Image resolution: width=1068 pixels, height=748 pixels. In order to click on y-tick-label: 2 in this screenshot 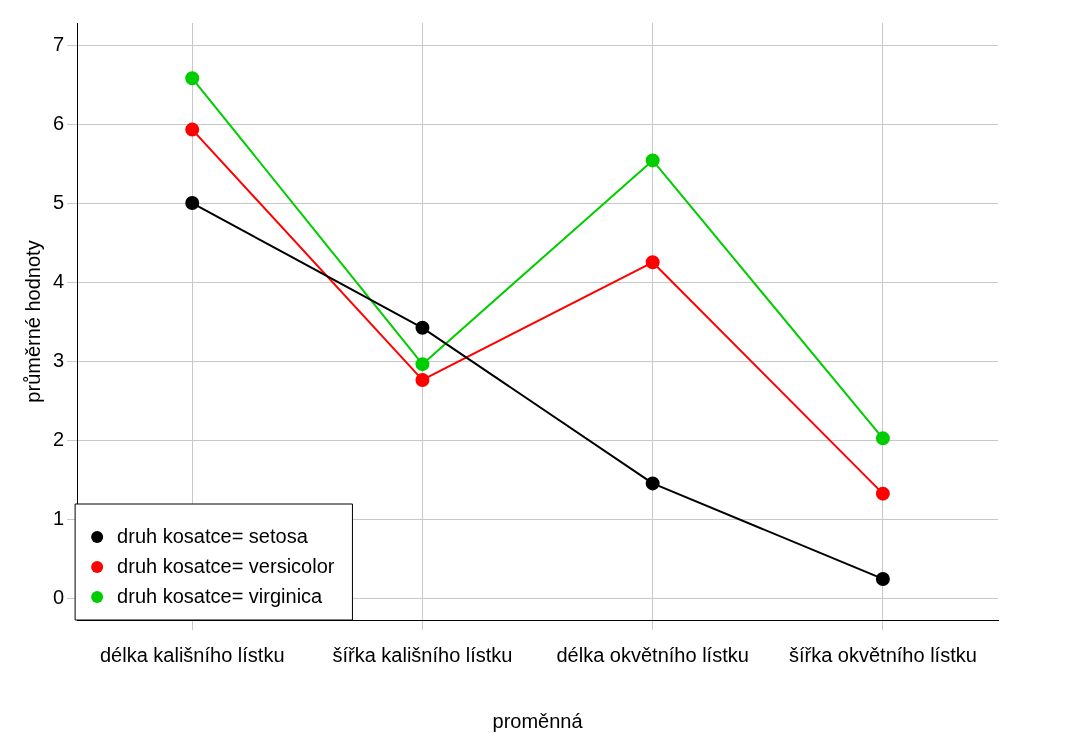, I will do `click(59, 439)`.